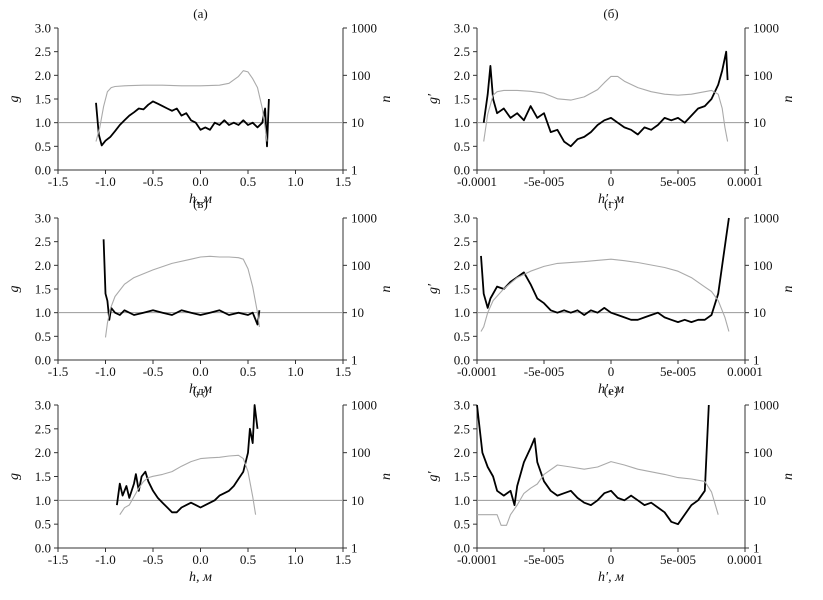 The image size is (823, 600). Describe the element at coordinates (200, 13) in the screenshot. I see `panel-label: (а)` at that location.